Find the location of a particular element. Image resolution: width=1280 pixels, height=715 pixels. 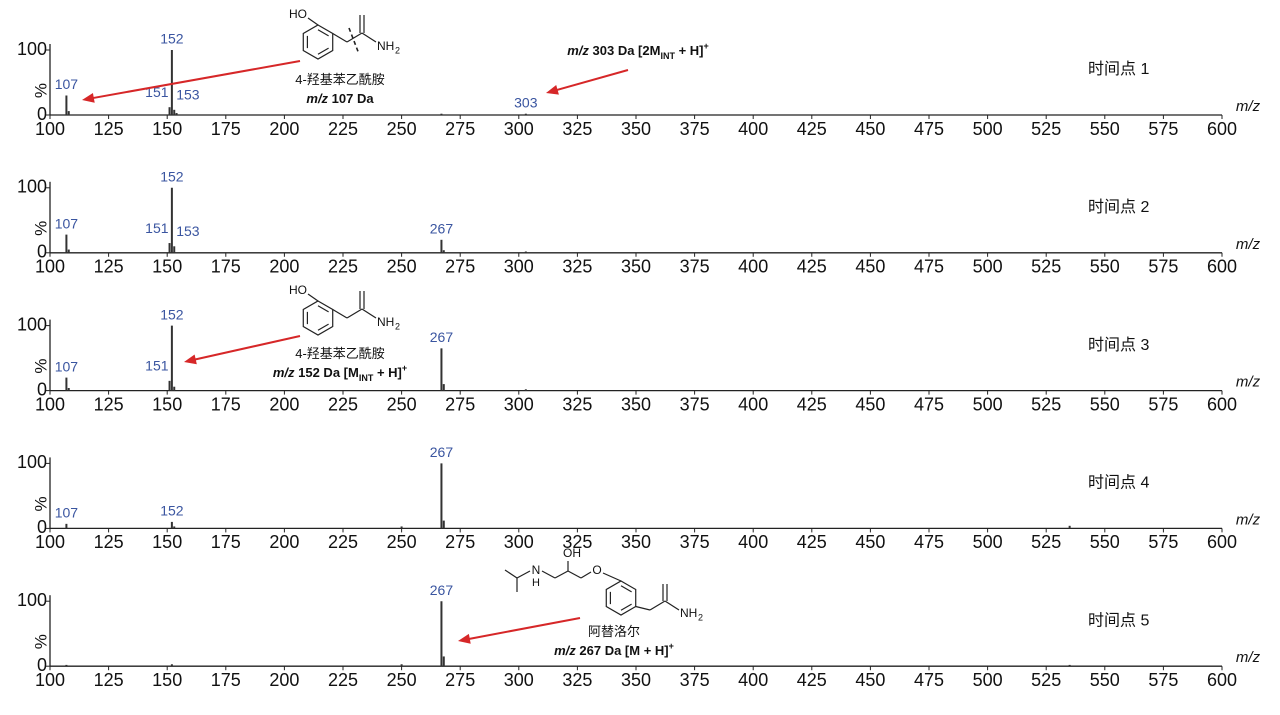

annotation-text: m/z 152 Da [MINT + H]+ is located at coordinates (340, 373).